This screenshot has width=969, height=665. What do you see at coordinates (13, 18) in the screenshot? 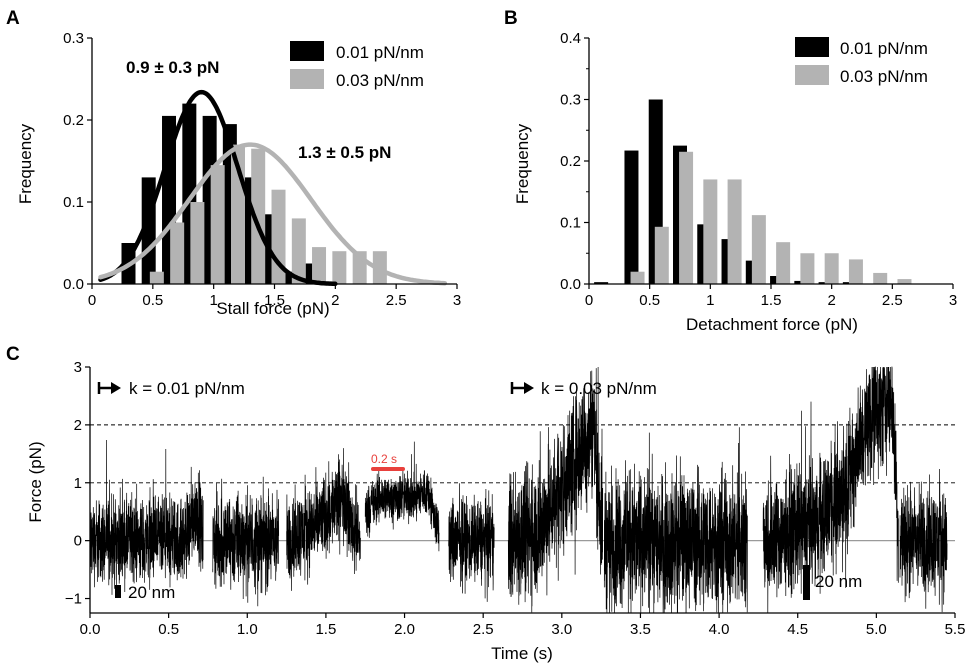
I see `panel-a-letter: A` at bounding box center [13, 18].